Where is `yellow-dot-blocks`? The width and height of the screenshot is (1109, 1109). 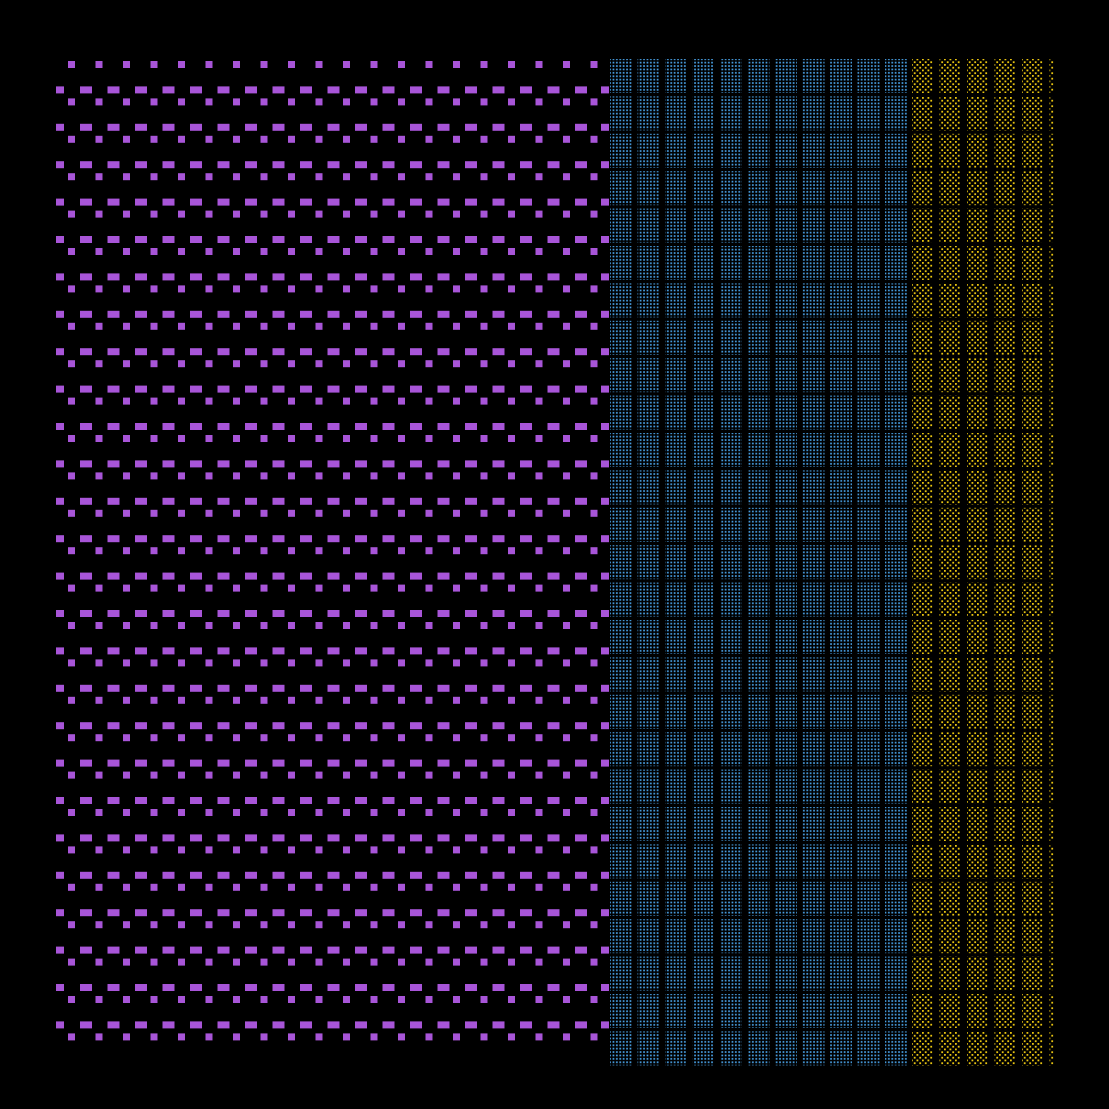
yellow-dot-blocks is located at coordinates (983, 562).